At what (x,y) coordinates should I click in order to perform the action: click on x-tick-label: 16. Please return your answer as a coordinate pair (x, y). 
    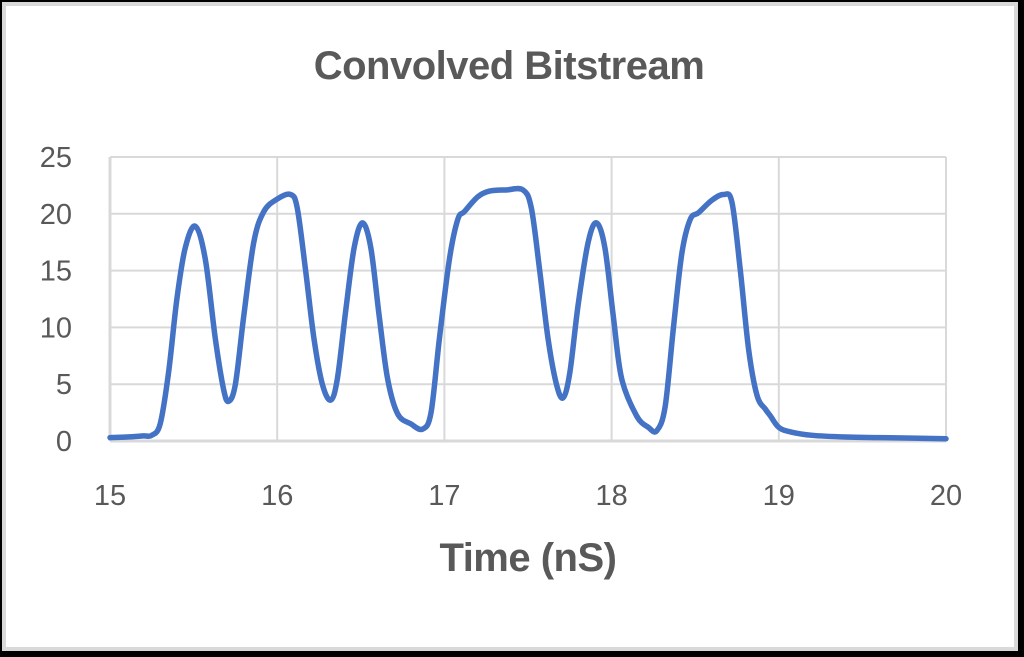
    Looking at the image, I should click on (277, 496).